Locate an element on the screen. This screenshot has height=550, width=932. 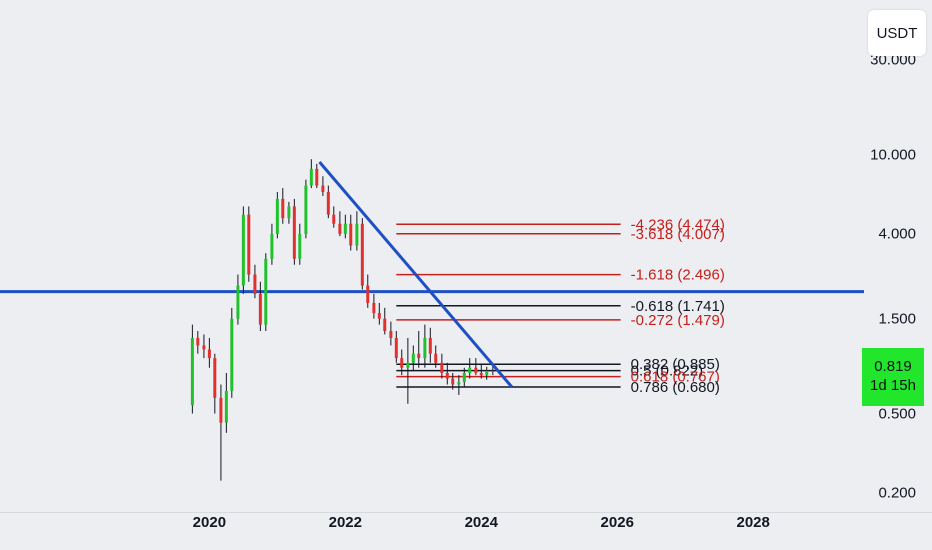
bar-countdown: 1d 15h is located at coordinates (893, 385).